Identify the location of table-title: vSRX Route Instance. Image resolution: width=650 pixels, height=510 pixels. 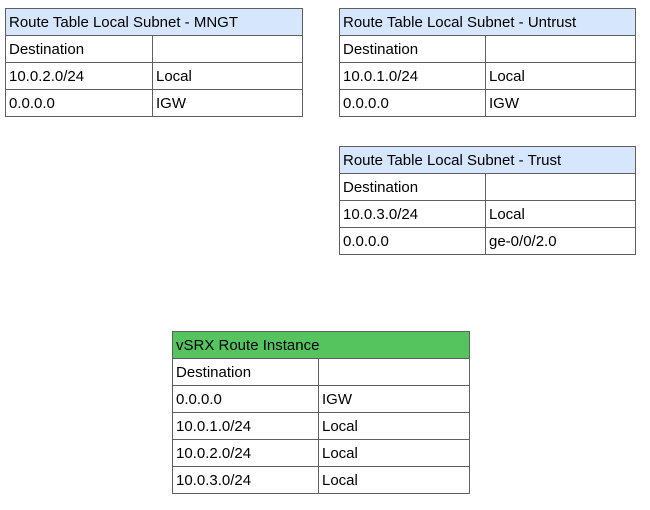
(321, 345).